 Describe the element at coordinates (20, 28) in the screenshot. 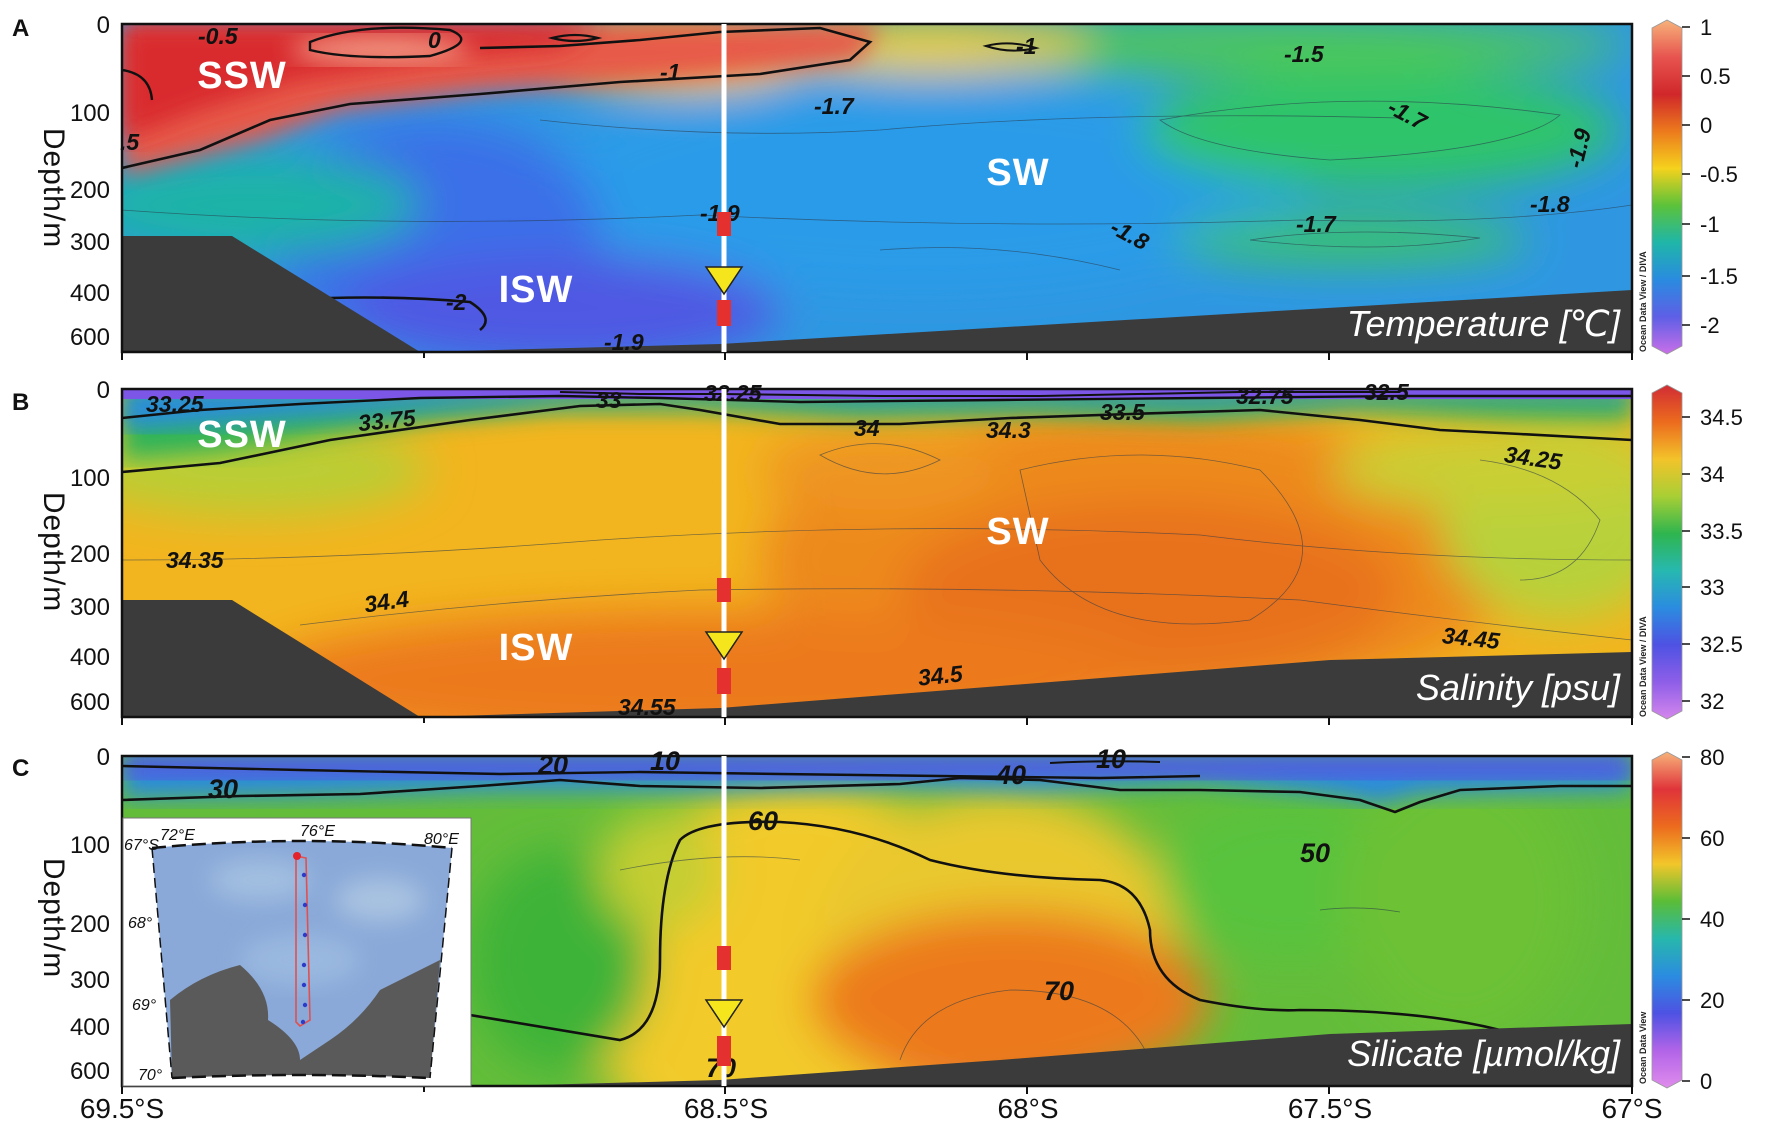

I see `panel-letter: A` at that location.